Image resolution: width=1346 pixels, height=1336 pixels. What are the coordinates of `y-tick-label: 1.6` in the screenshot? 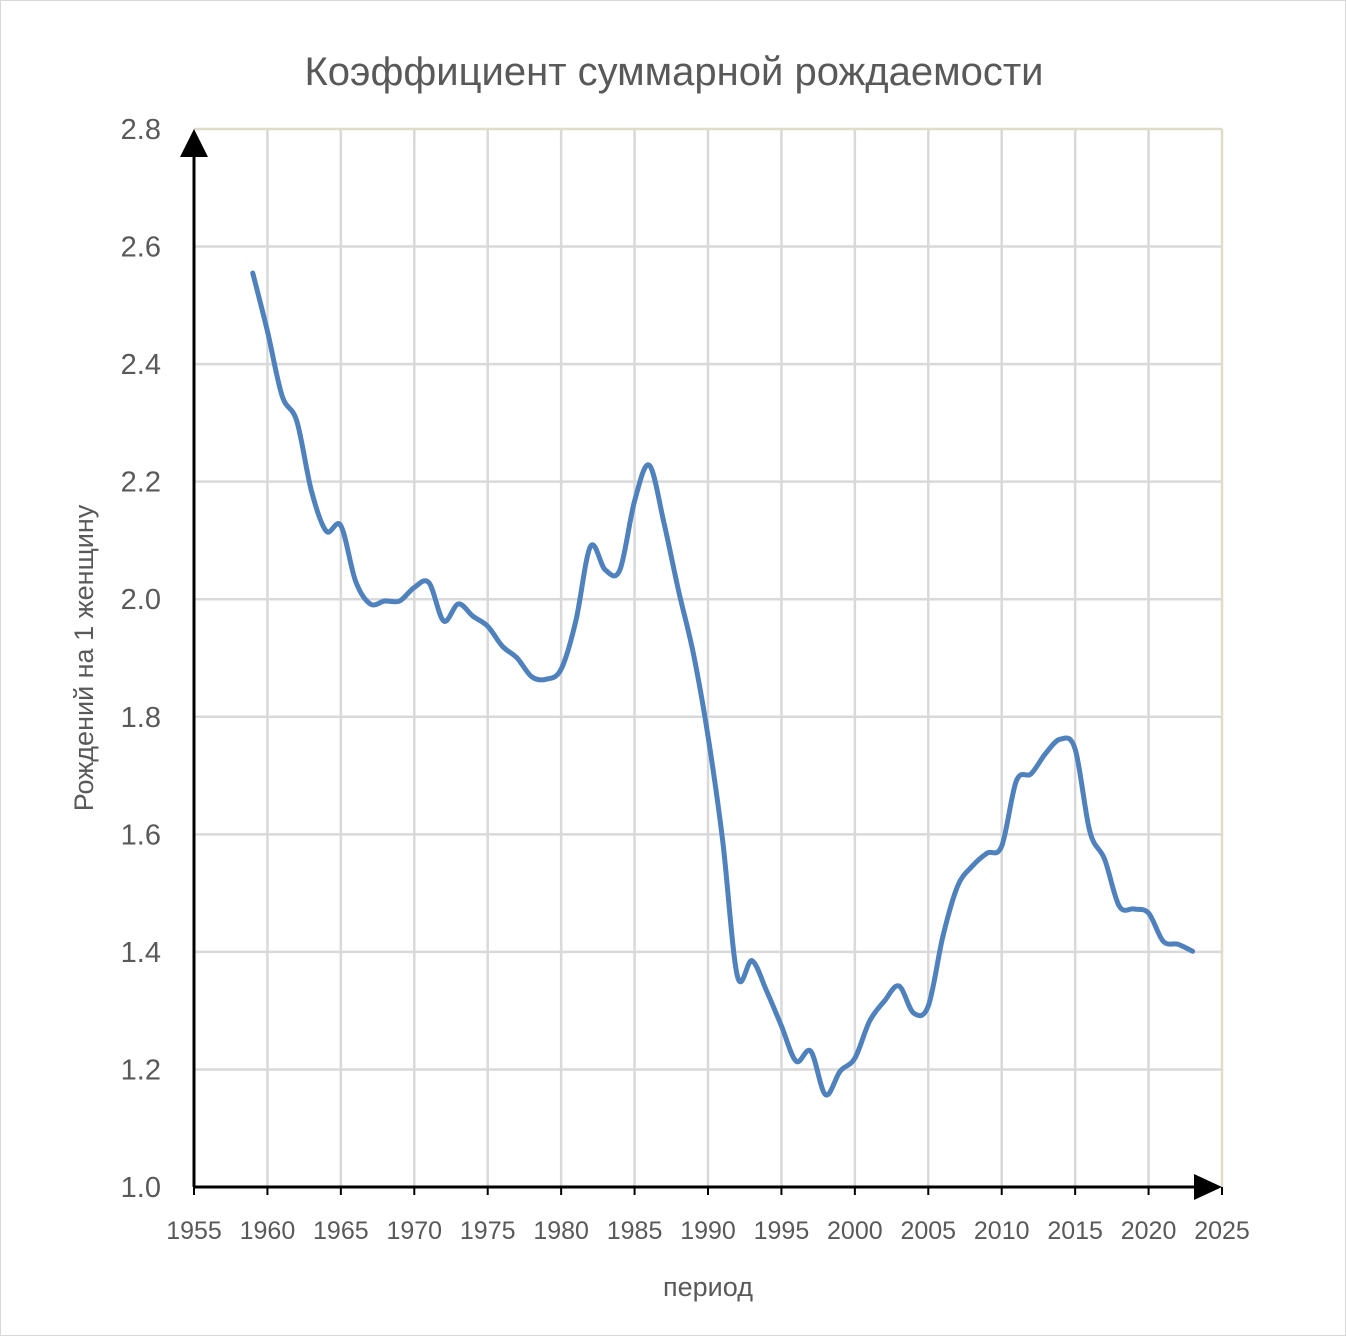 It's located at (141, 835).